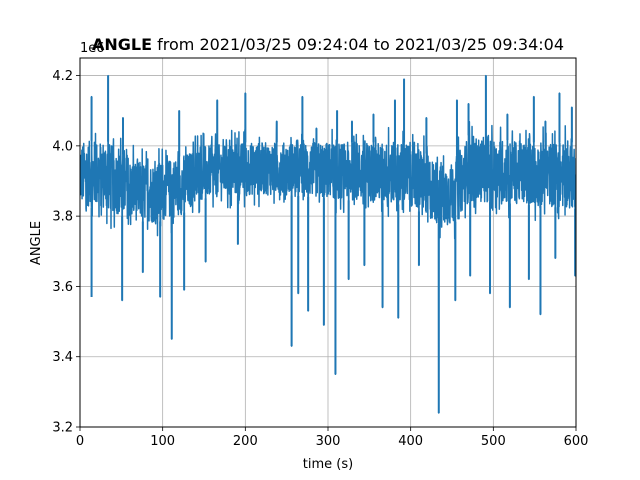 The image size is (640, 480). I want to click on x-axis-ticks: 0 100 200 300 400 500 600, so click(332, 438).